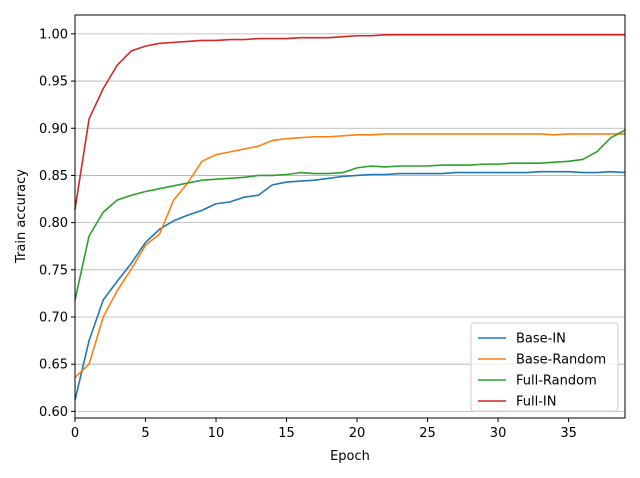  Describe the element at coordinates (216, 433) in the screenshot. I see `x-tick-label: 10` at that location.